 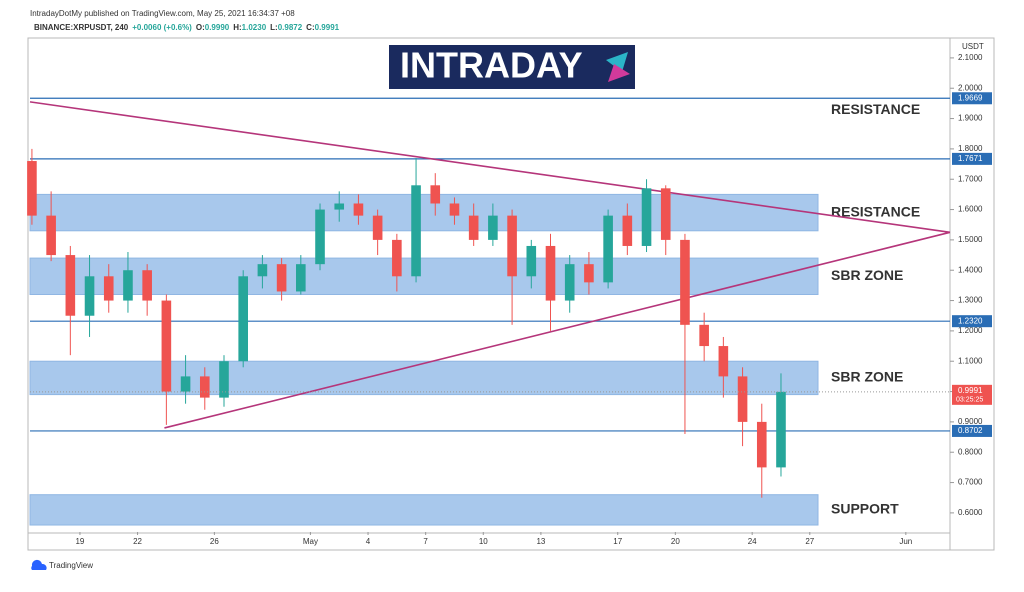 What do you see at coordinates (970, 451) in the screenshot?
I see `y-tick-label: 0.8000` at bounding box center [970, 451].